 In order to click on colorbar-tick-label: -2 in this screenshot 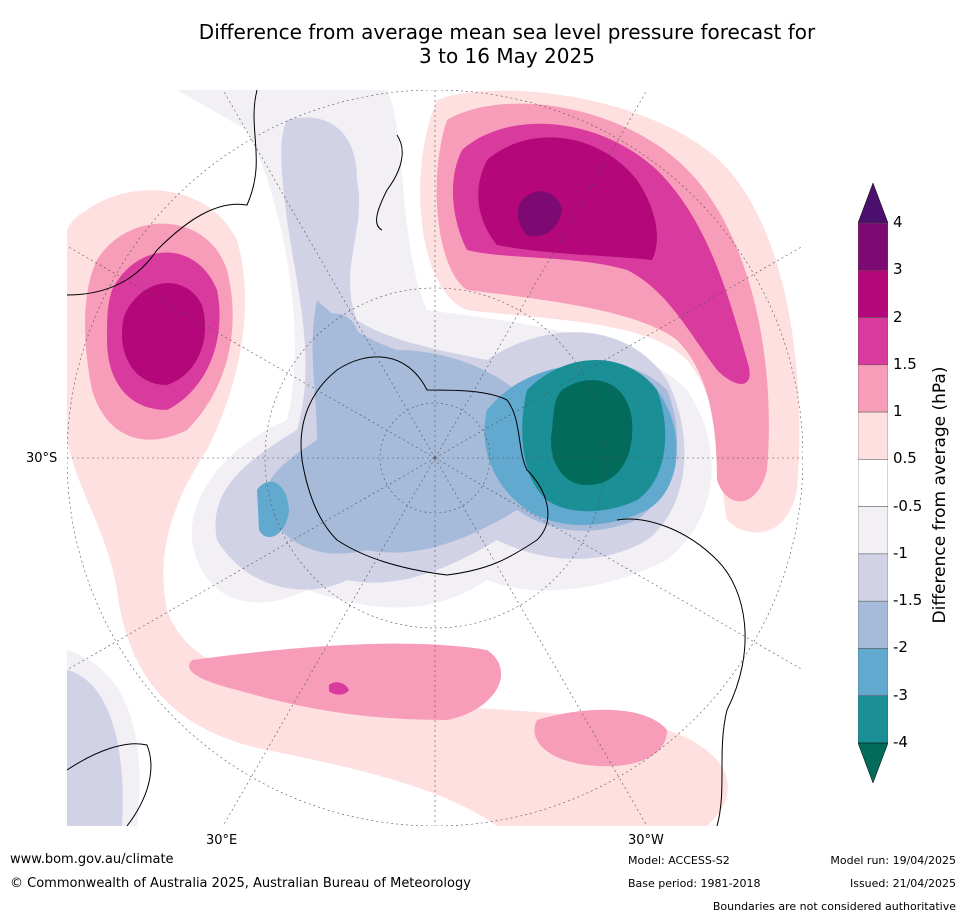, I will do `click(900, 647)`.